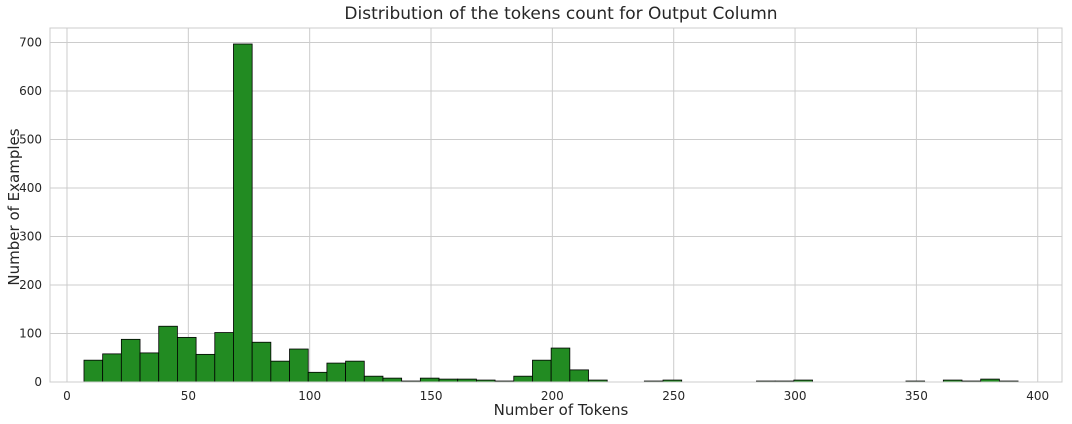 The height and width of the screenshot is (424, 1072). I want to click on y-axis-label: Number of Examples, so click(14, 206).